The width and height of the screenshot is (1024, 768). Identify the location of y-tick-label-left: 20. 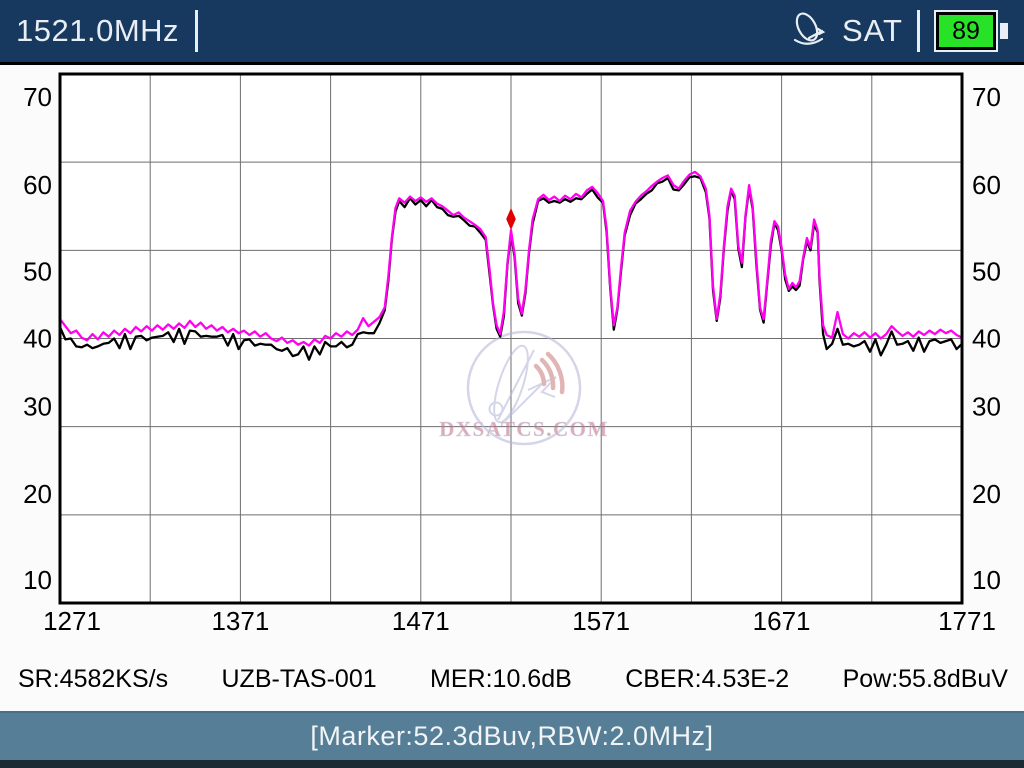
(37, 494).